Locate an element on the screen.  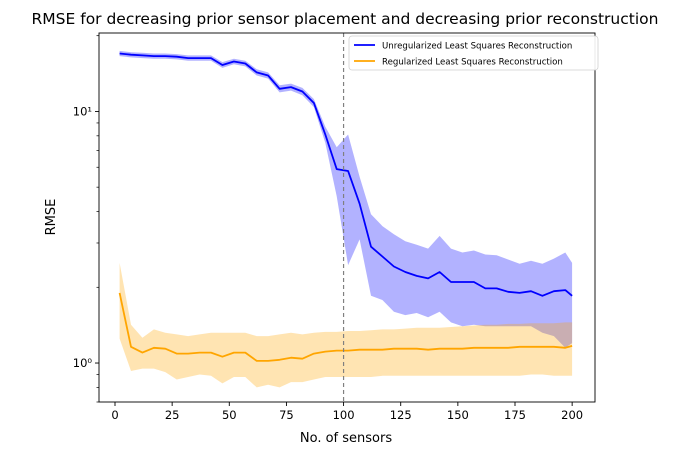
x-tick-label: 75 is located at coordinates (286, 415).